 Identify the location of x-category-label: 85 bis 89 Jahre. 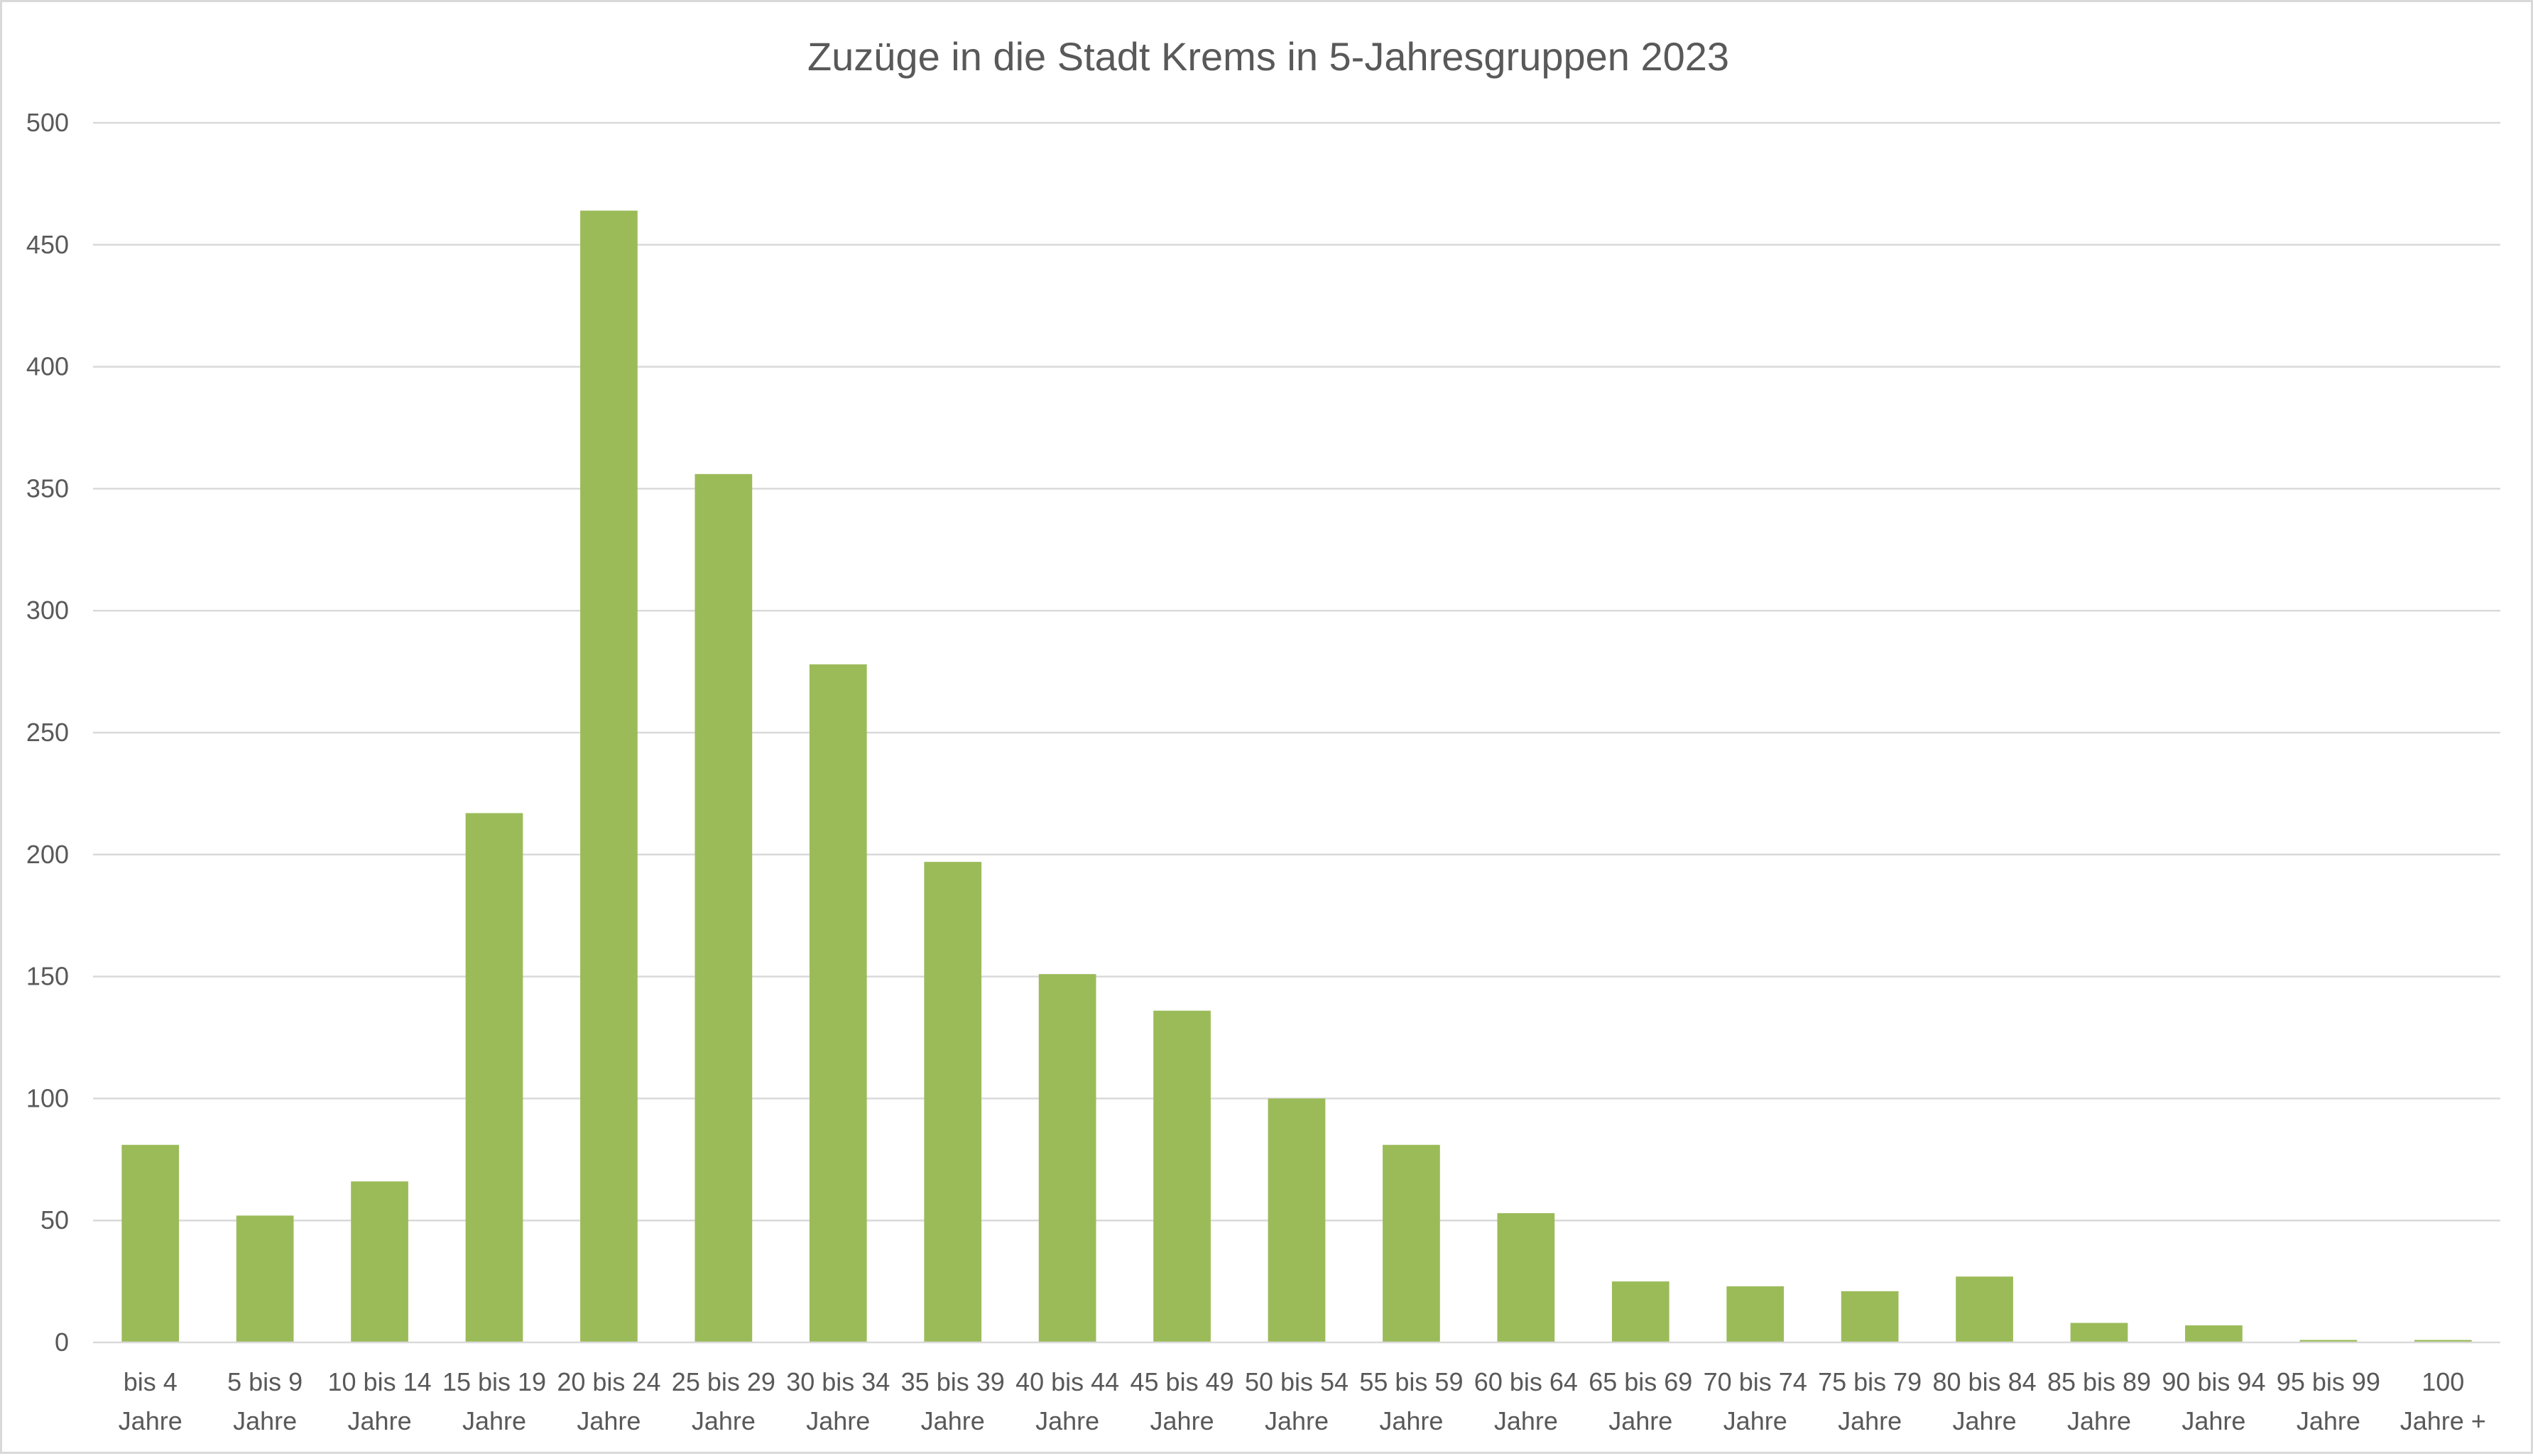
(2099, 1401).